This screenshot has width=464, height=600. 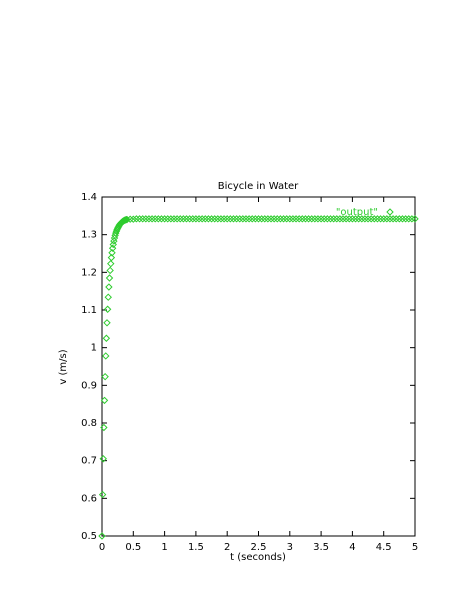 What do you see at coordinates (196, 547) in the screenshot?
I see `x-tick-label: 1.5` at bounding box center [196, 547].